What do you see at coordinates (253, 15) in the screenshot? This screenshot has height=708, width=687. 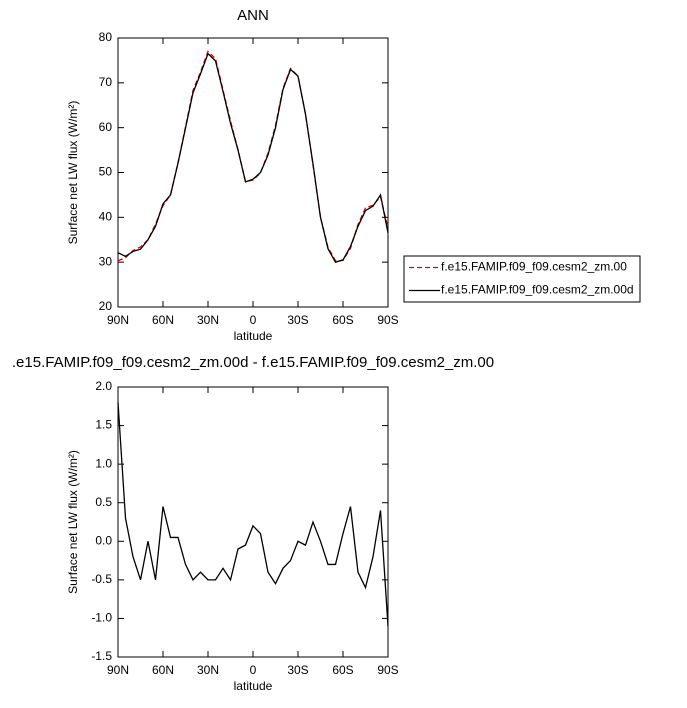 I see `chart-title: ANN` at bounding box center [253, 15].